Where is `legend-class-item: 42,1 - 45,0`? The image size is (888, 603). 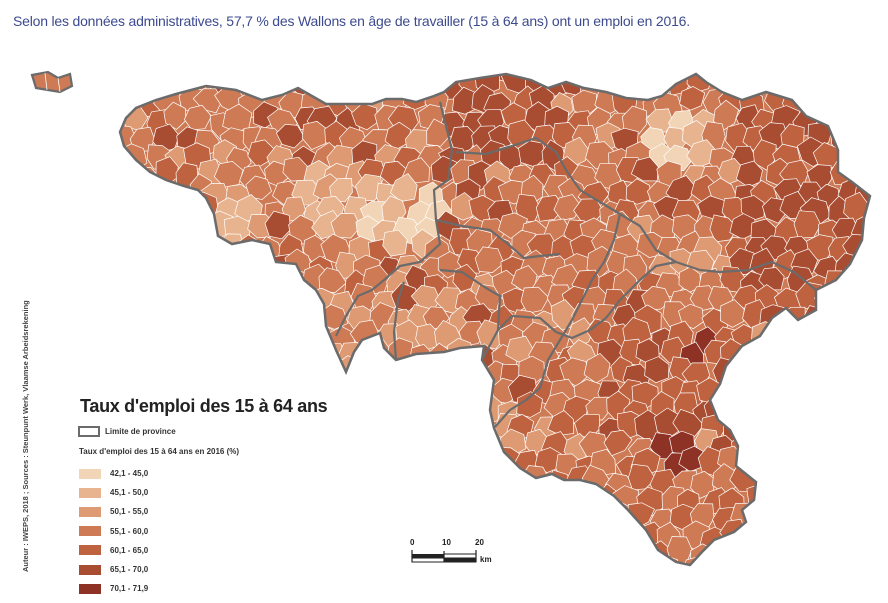
legend-class-item: 42,1 - 45,0 is located at coordinates (113, 473).